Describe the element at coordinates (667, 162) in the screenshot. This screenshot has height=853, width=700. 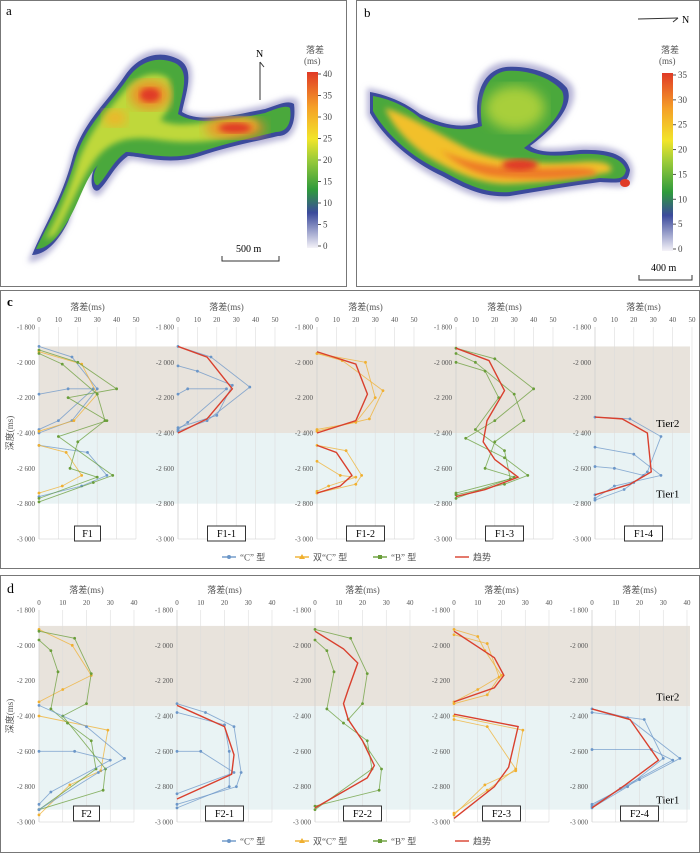
I see `colorbar-gradient-b` at that location.